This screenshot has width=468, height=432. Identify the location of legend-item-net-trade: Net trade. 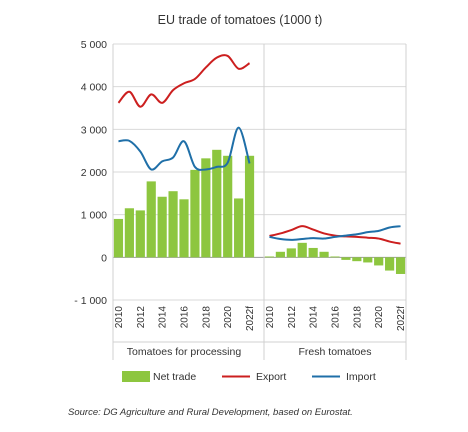
(159, 377).